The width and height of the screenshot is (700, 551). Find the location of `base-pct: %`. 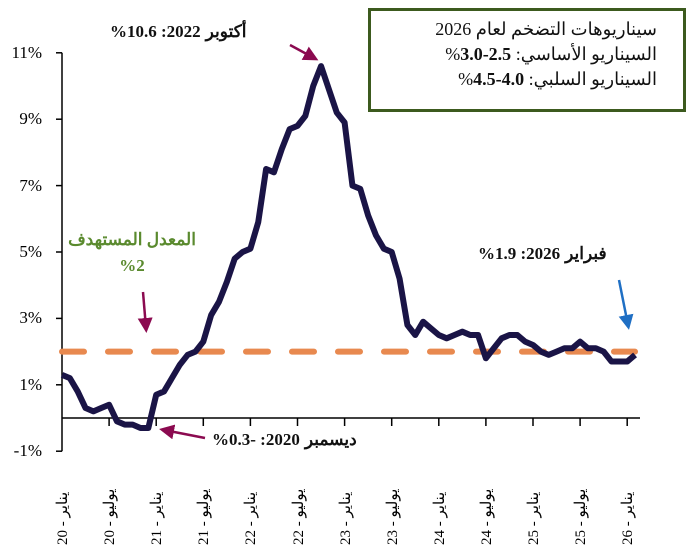

base-pct: % is located at coordinates (453, 54).